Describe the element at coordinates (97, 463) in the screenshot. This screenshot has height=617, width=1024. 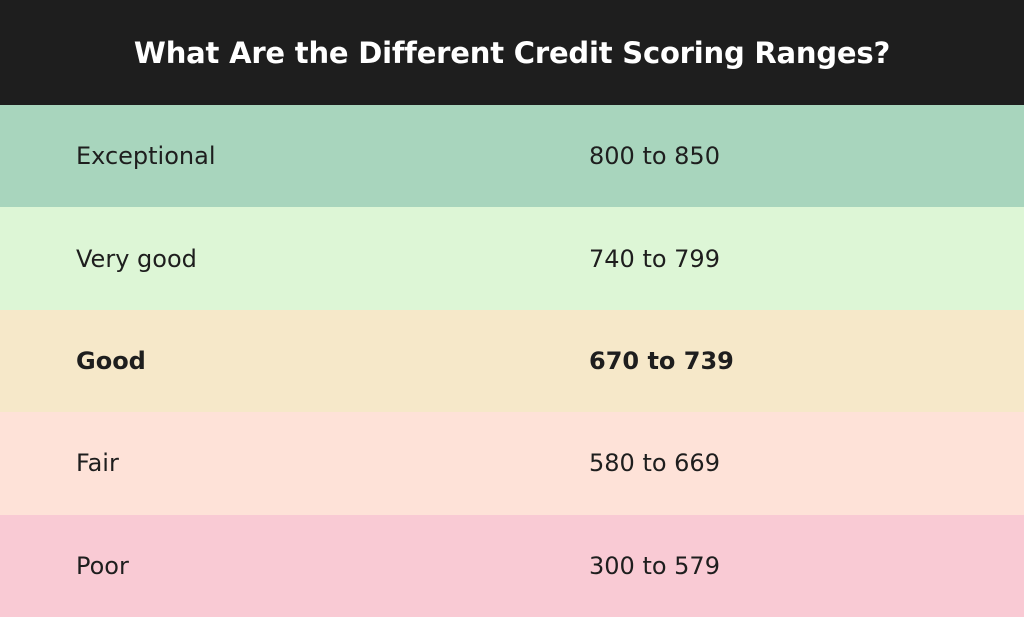
I see `row-label: Fair` at that location.